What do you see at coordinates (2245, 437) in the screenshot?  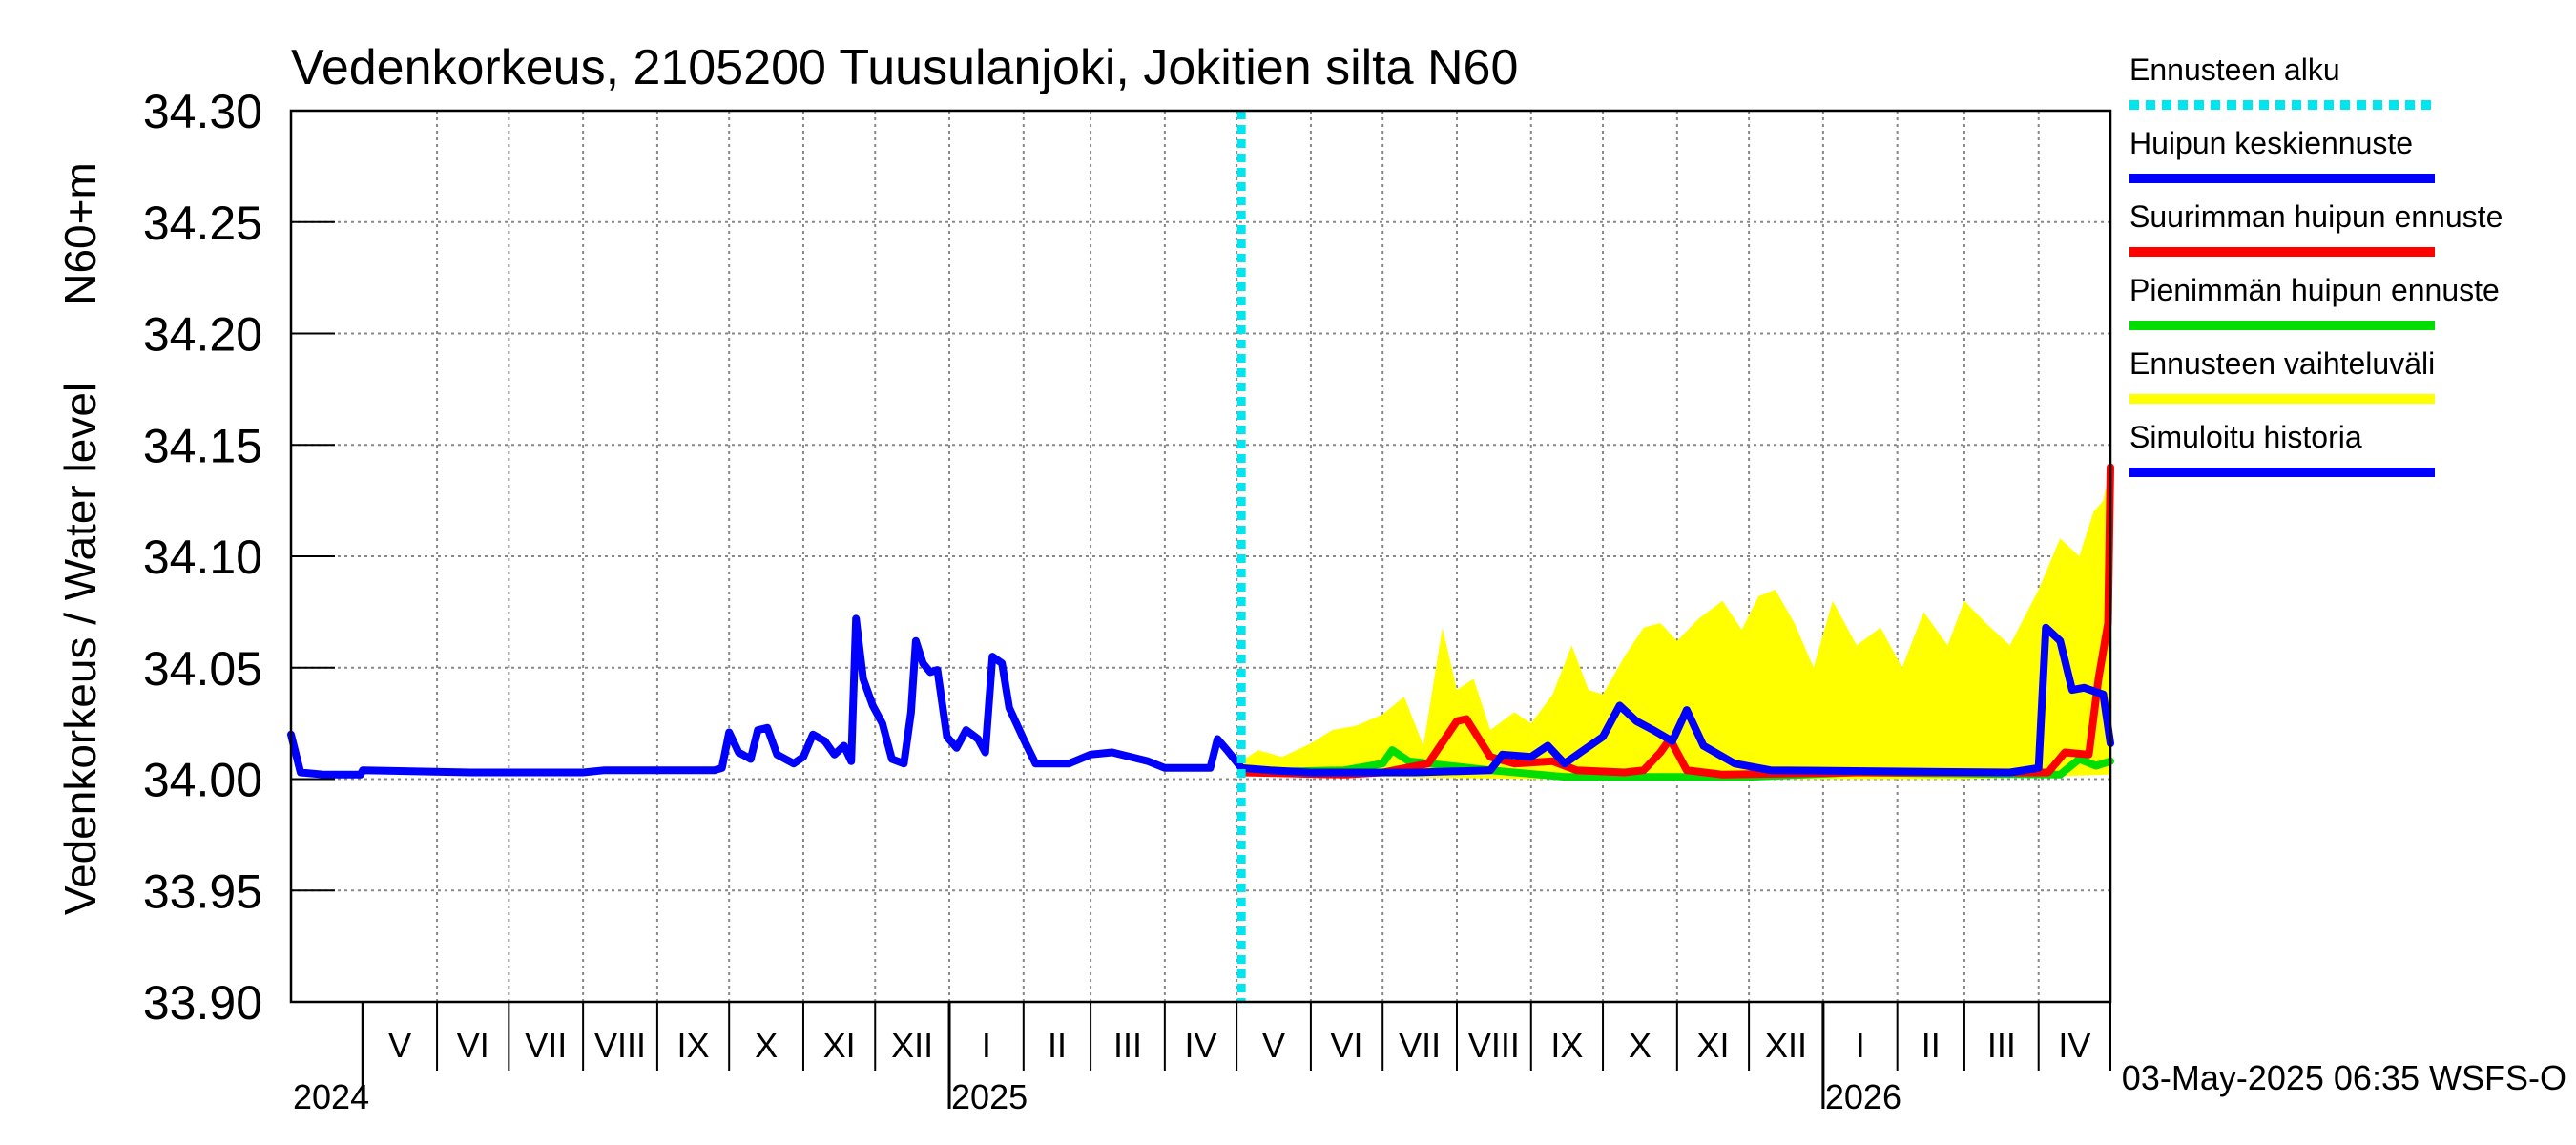 I see `legend-label: Simuloitu historia` at bounding box center [2245, 437].